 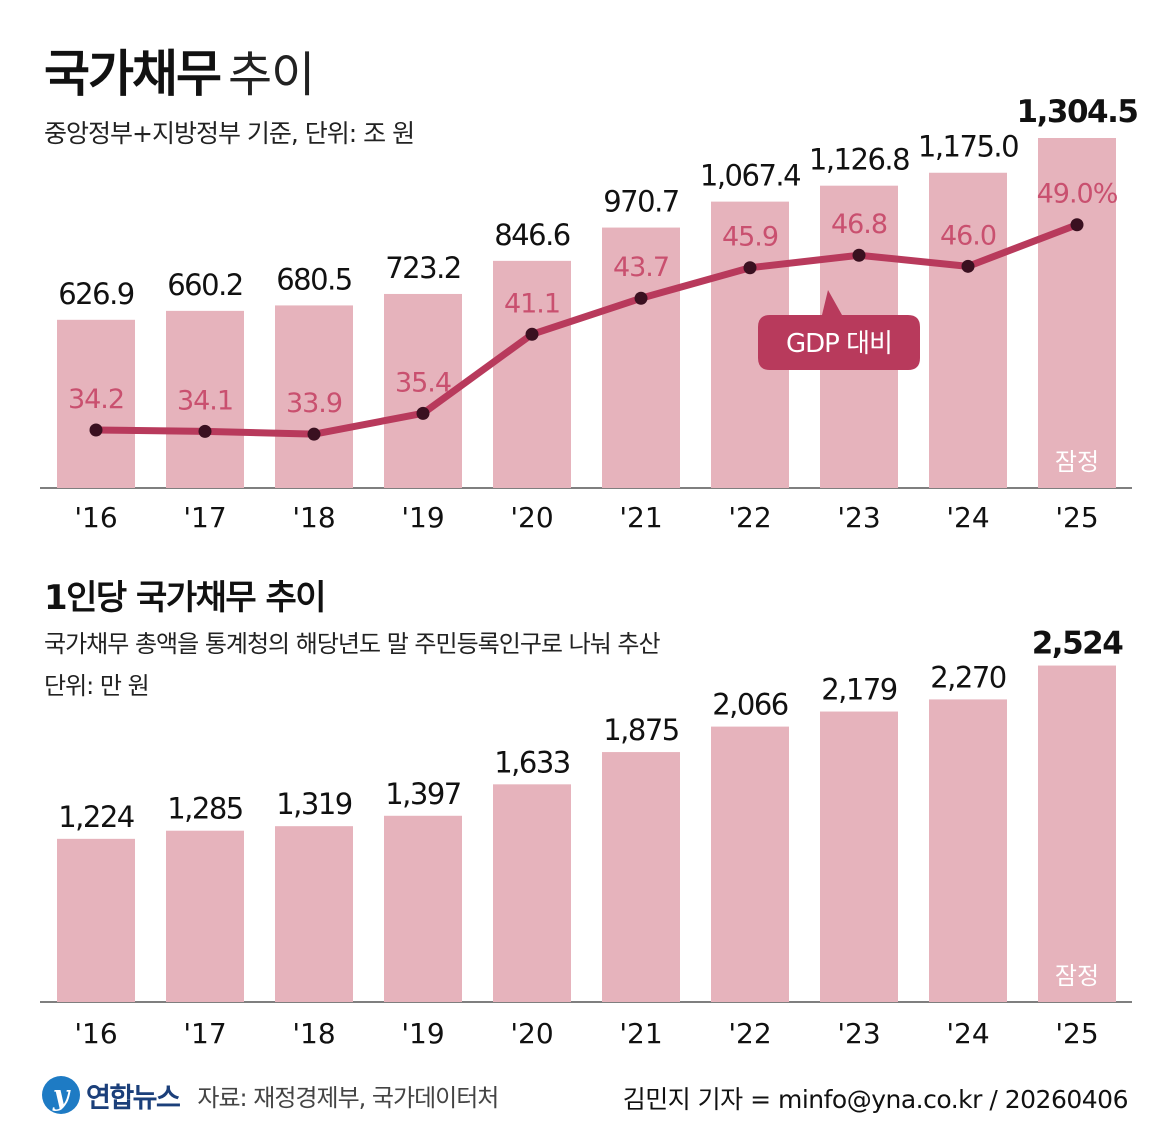 I want to click on gdp-ratio-label: 46.0, so click(x=968, y=235).